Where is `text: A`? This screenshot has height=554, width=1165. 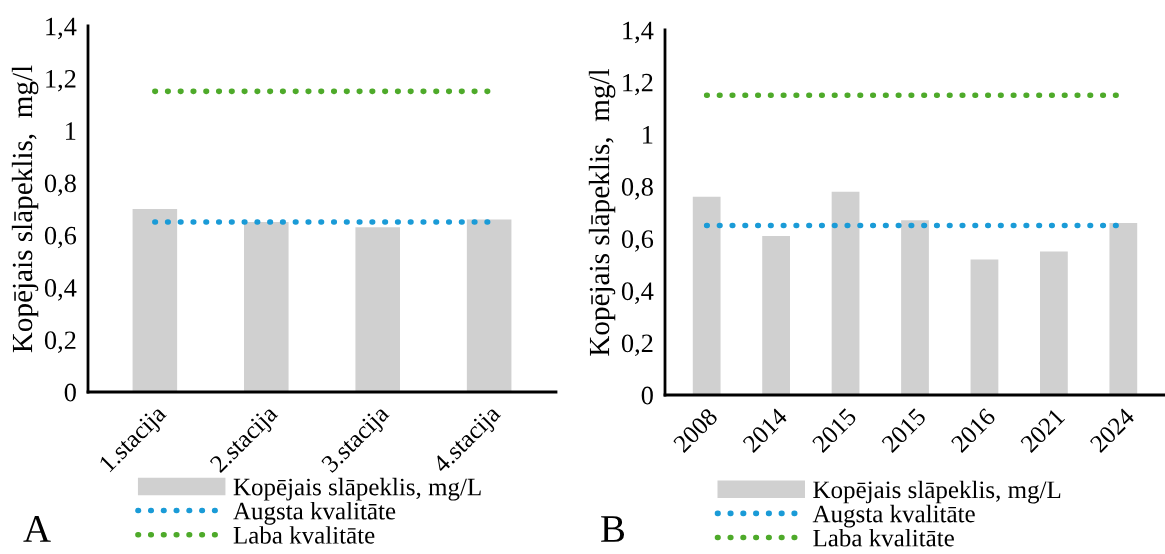
text: A is located at coordinates (37, 529).